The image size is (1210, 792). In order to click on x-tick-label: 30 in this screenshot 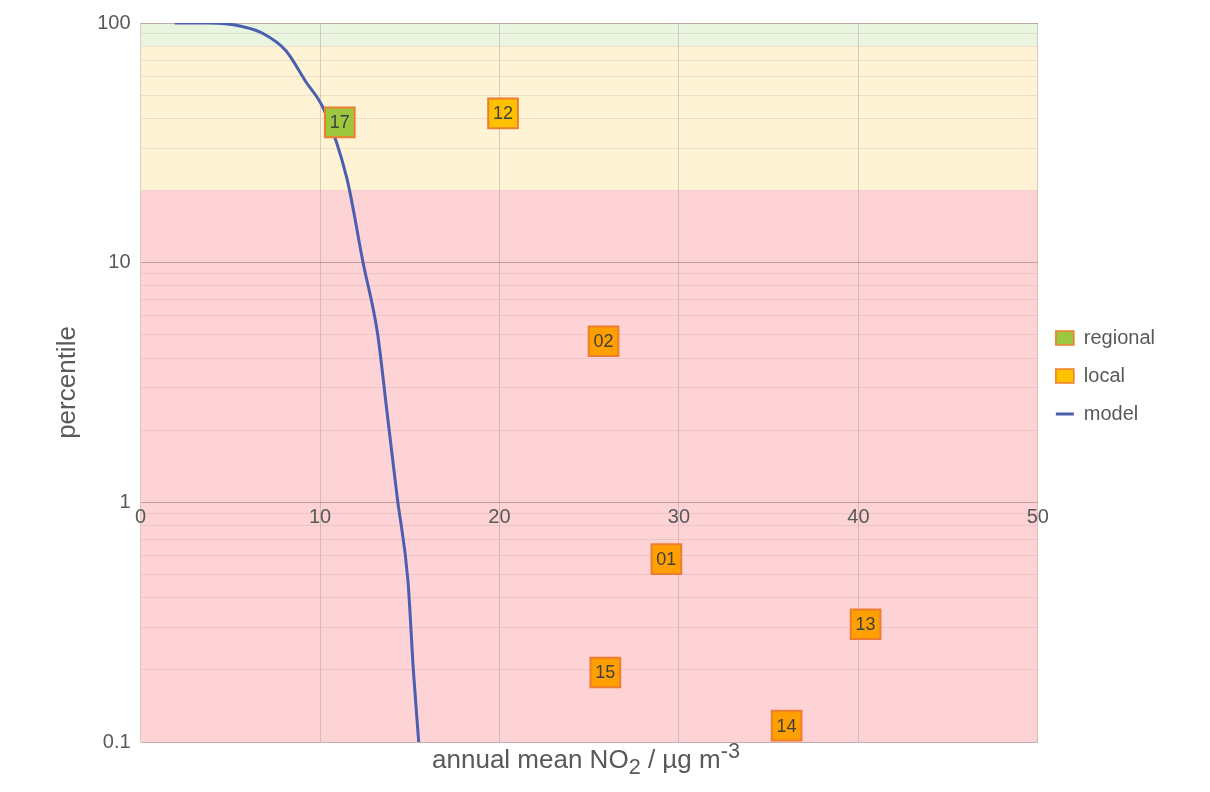, I will do `click(679, 515)`.